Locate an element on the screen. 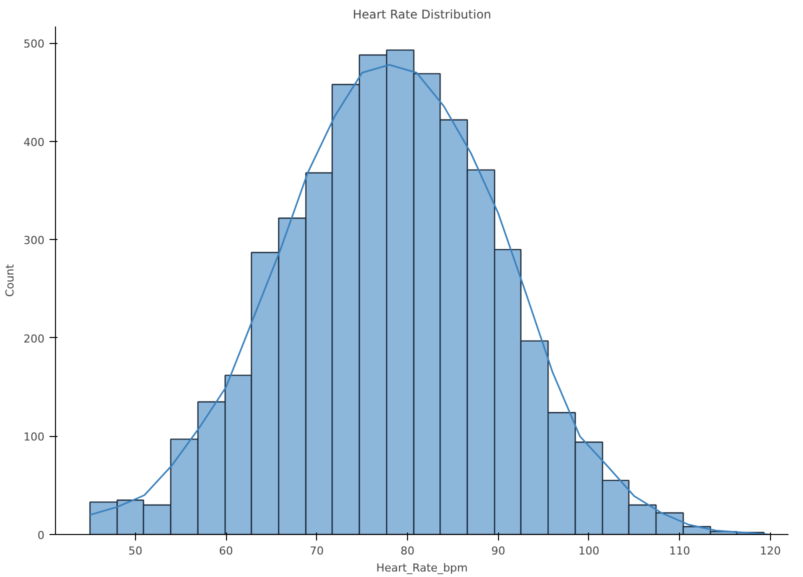 Image resolution: width=803 pixels, height=577 pixels. y-tick-label: 100 is located at coordinates (34, 437).